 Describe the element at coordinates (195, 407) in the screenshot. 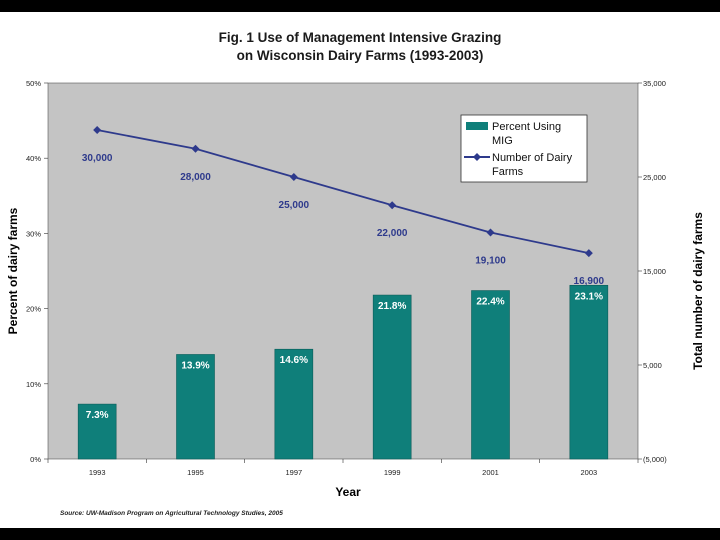

I see `bar-1995` at that location.